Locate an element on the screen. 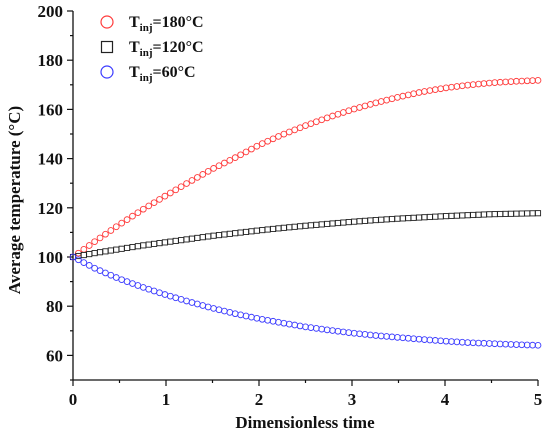 This screenshot has height=434, width=550. x-tick-label: 1 is located at coordinates (166, 399).